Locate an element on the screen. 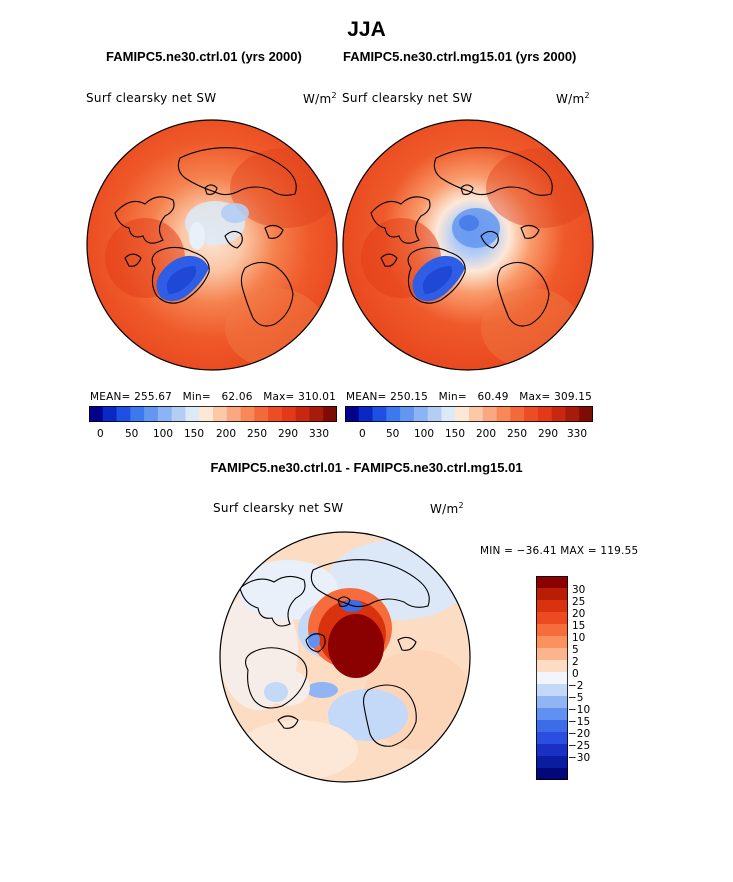 The image size is (733, 882). field-label-ctrl: Surf clearsky net SW is located at coordinates (151, 98).